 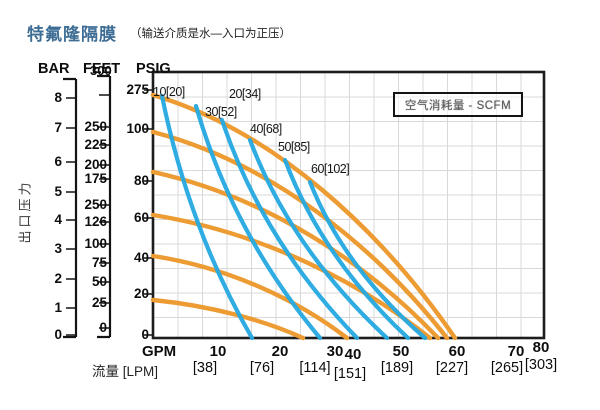 I want to click on feet-tick-label-3: 175, so click(x=95, y=178).